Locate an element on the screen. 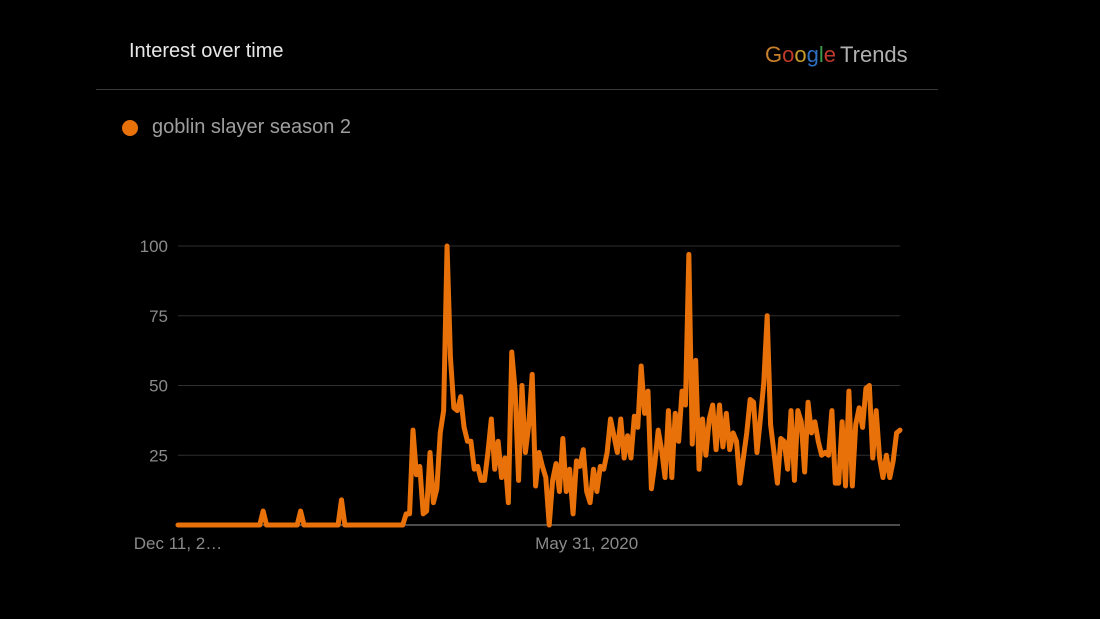 The height and width of the screenshot is (619, 1100). brand-letter: G is located at coordinates (774, 54).